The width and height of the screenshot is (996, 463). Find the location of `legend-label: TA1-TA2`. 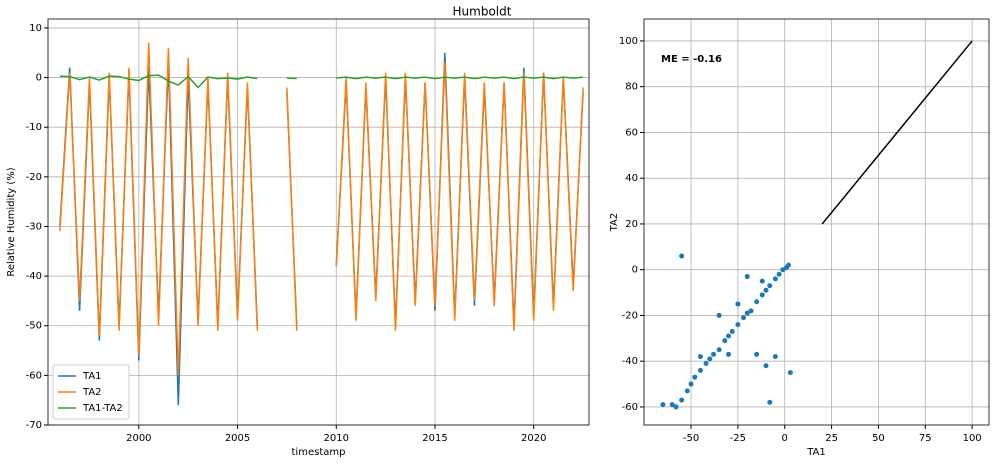

legend-label: TA1-TA2 is located at coordinates (102, 408).